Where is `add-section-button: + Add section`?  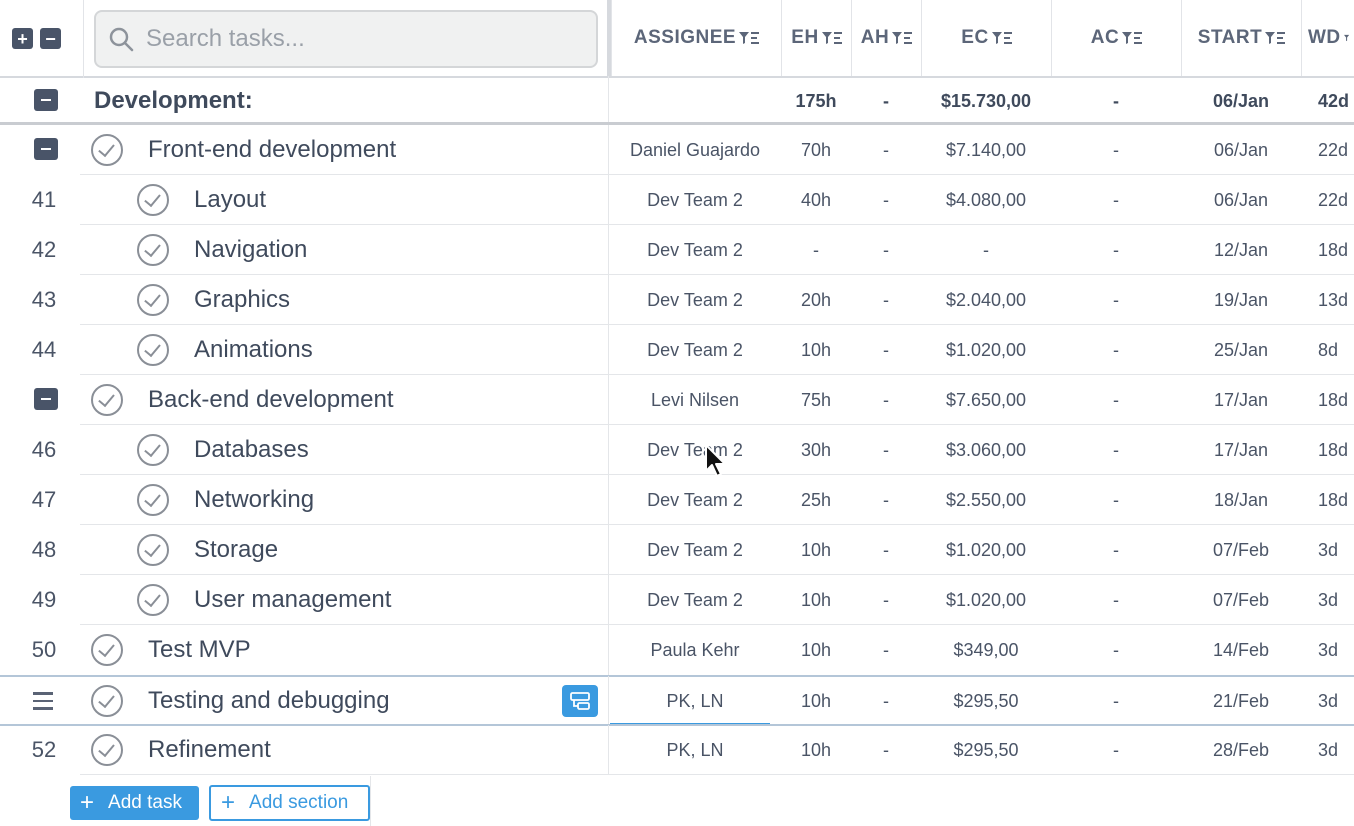
add-section-button: + Add section is located at coordinates (289, 803).